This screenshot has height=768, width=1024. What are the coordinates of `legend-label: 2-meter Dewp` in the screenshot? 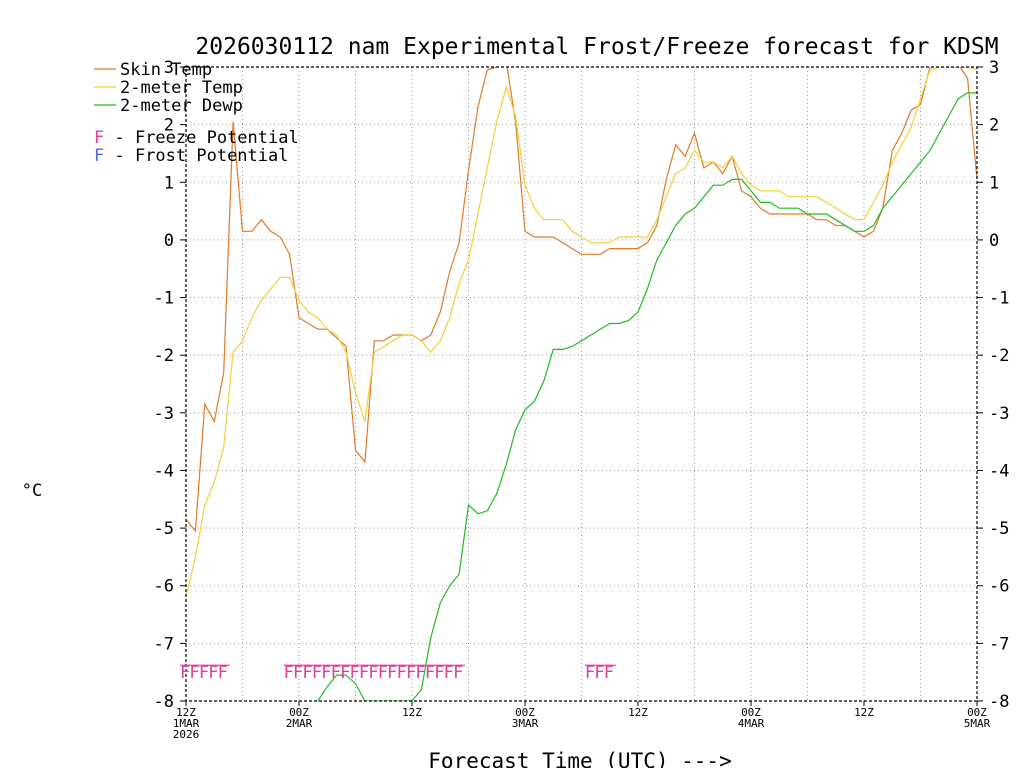 It's located at (181, 106).